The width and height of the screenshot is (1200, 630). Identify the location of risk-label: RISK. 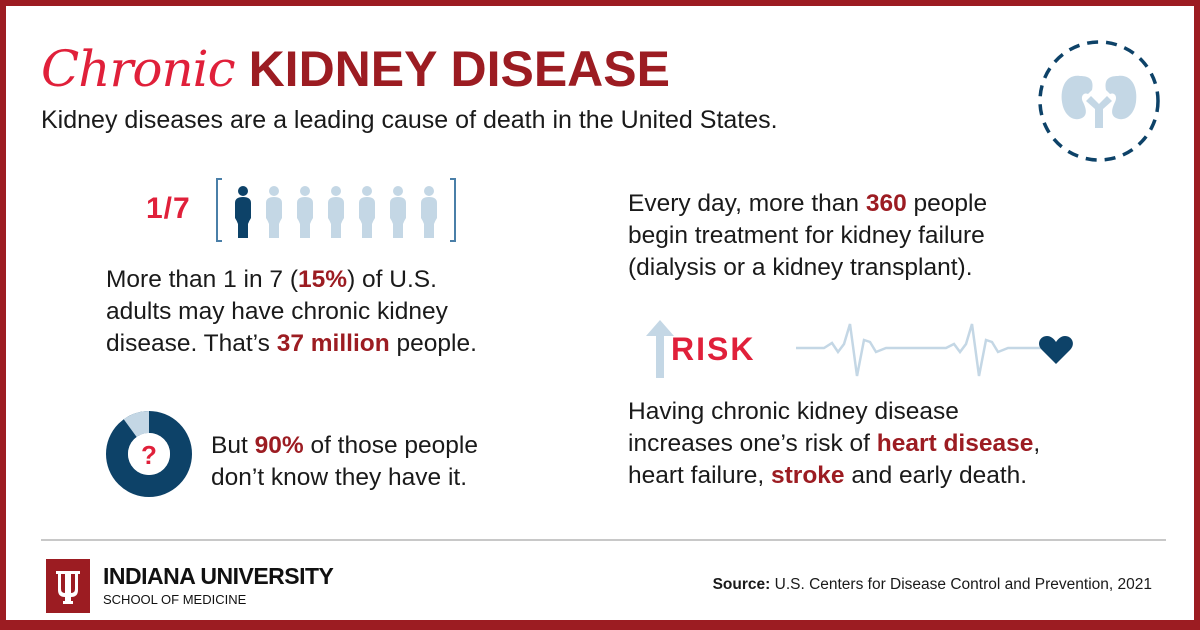
(713, 349).